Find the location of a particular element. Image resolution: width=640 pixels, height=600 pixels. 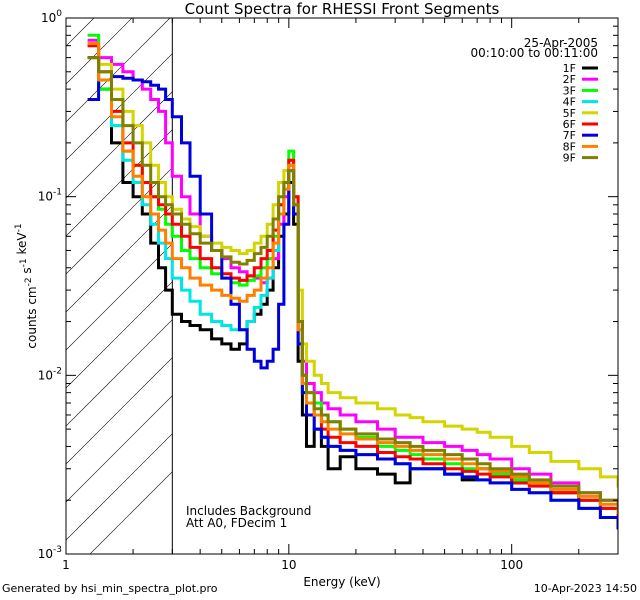

x-tick-label: 1 is located at coordinates (66, 565).